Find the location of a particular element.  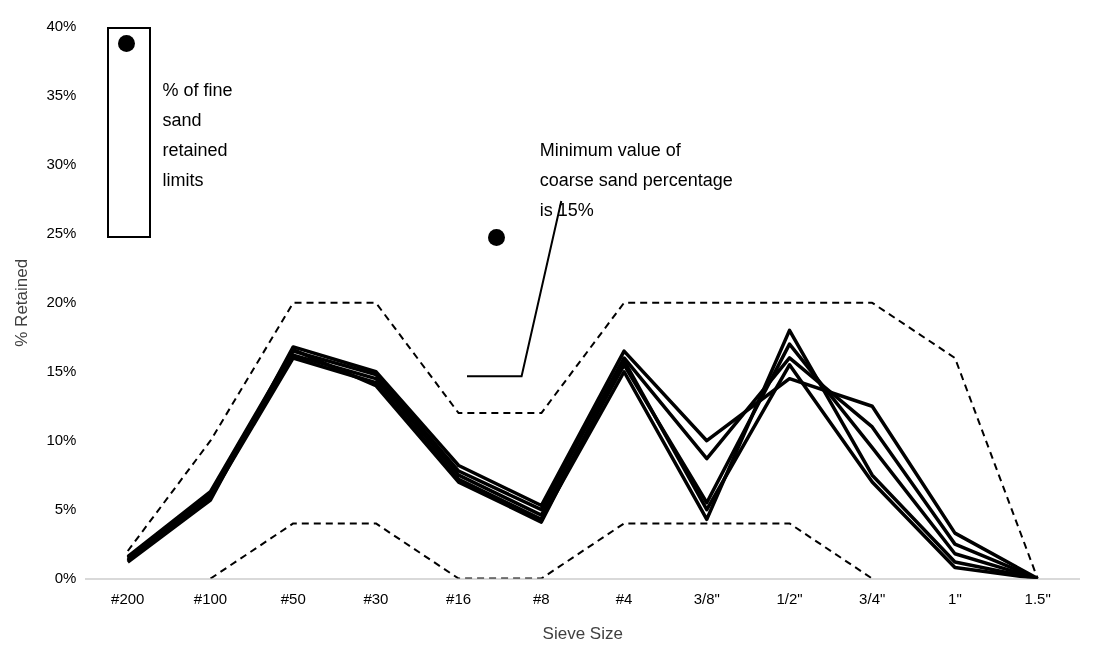

x-axis-title: Sieve Size is located at coordinates (582, 634).